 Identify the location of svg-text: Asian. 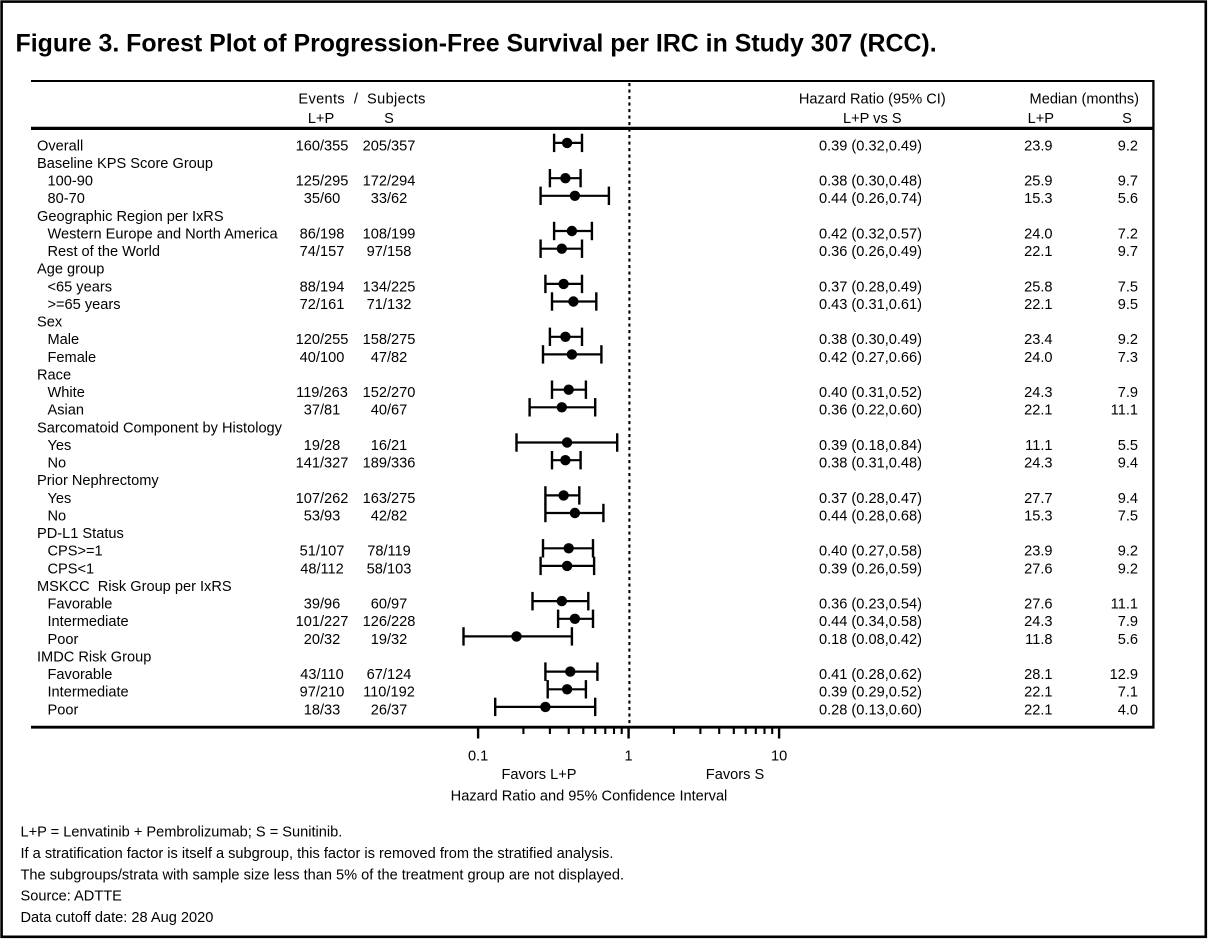
(66, 411).